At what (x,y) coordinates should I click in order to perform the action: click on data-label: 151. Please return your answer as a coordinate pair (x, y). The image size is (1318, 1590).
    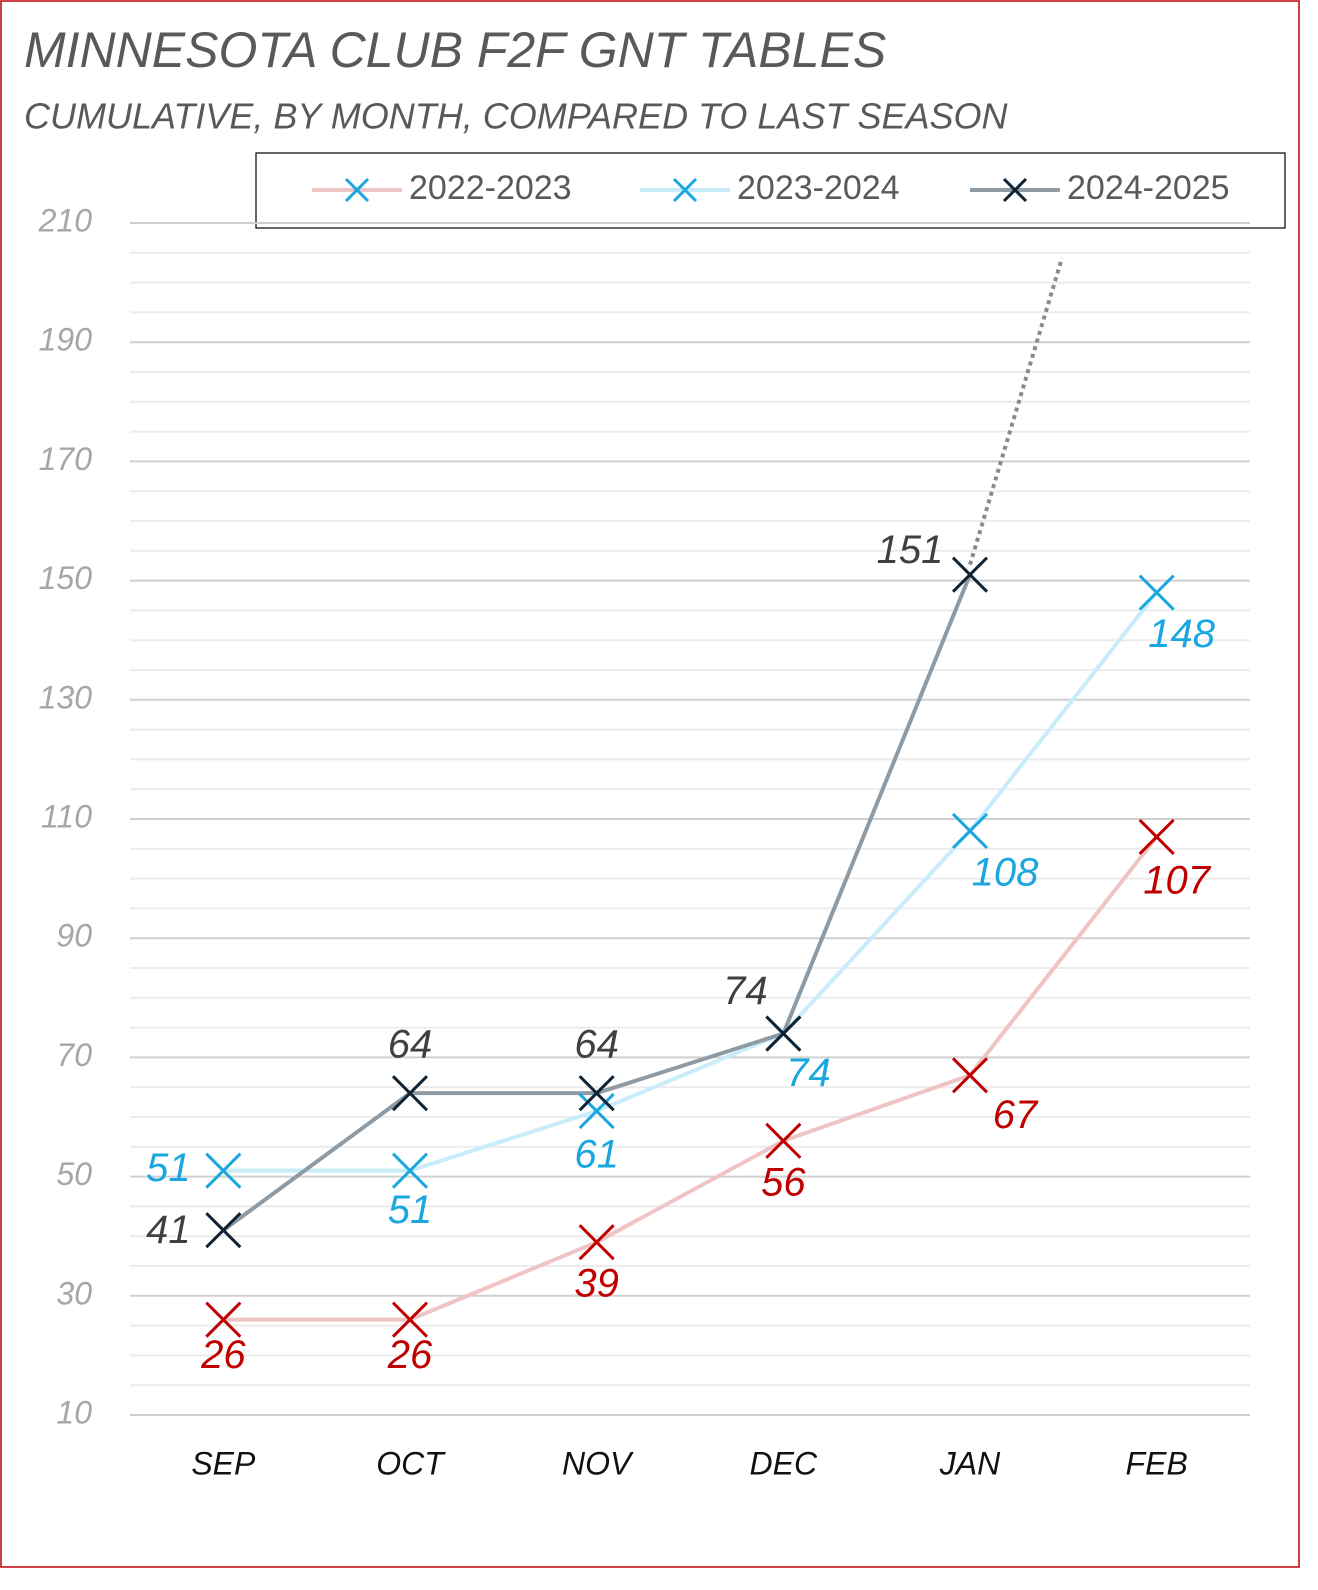
    Looking at the image, I should click on (910, 550).